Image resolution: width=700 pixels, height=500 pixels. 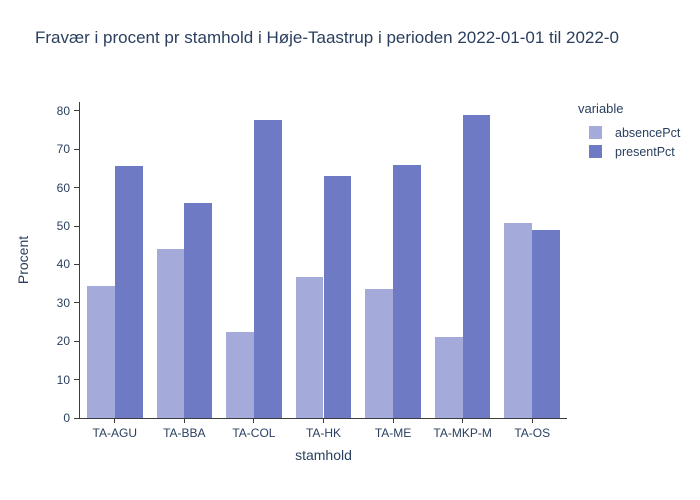 I want to click on x-tick-label: TA-HK, so click(x=323, y=433).